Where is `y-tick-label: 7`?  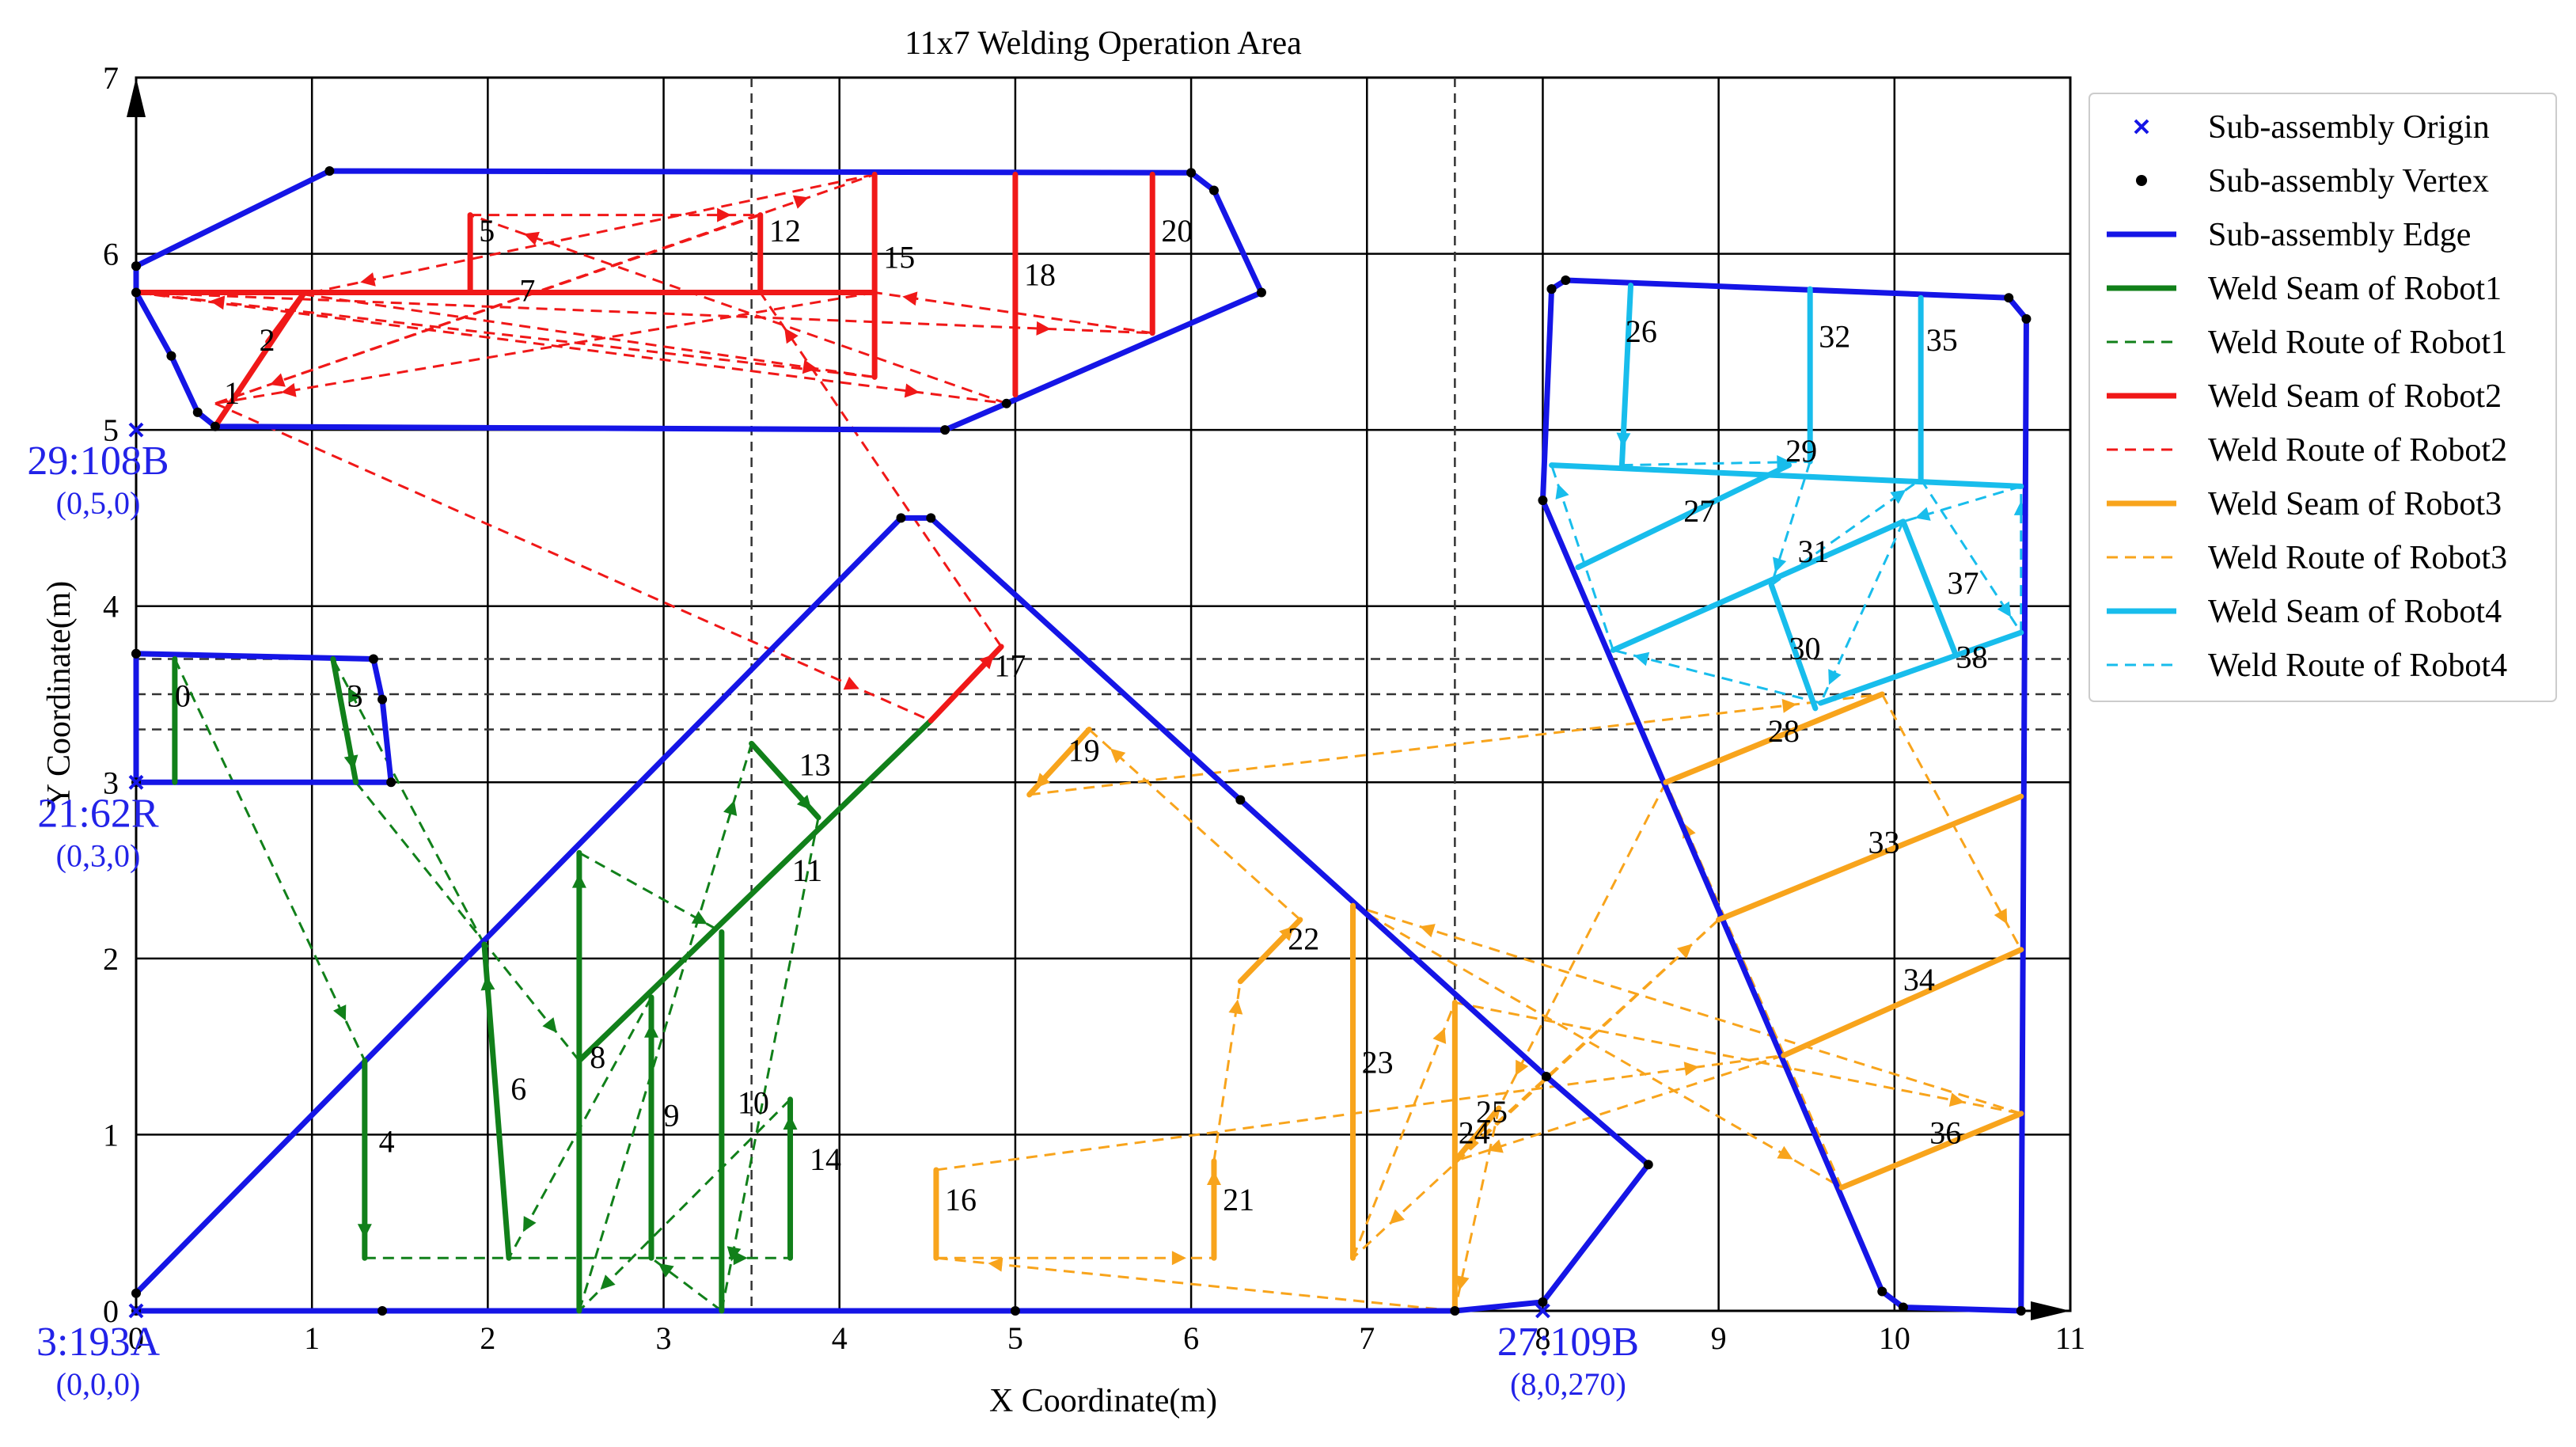
y-tick-label: 7 is located at coordinates (111, 78).